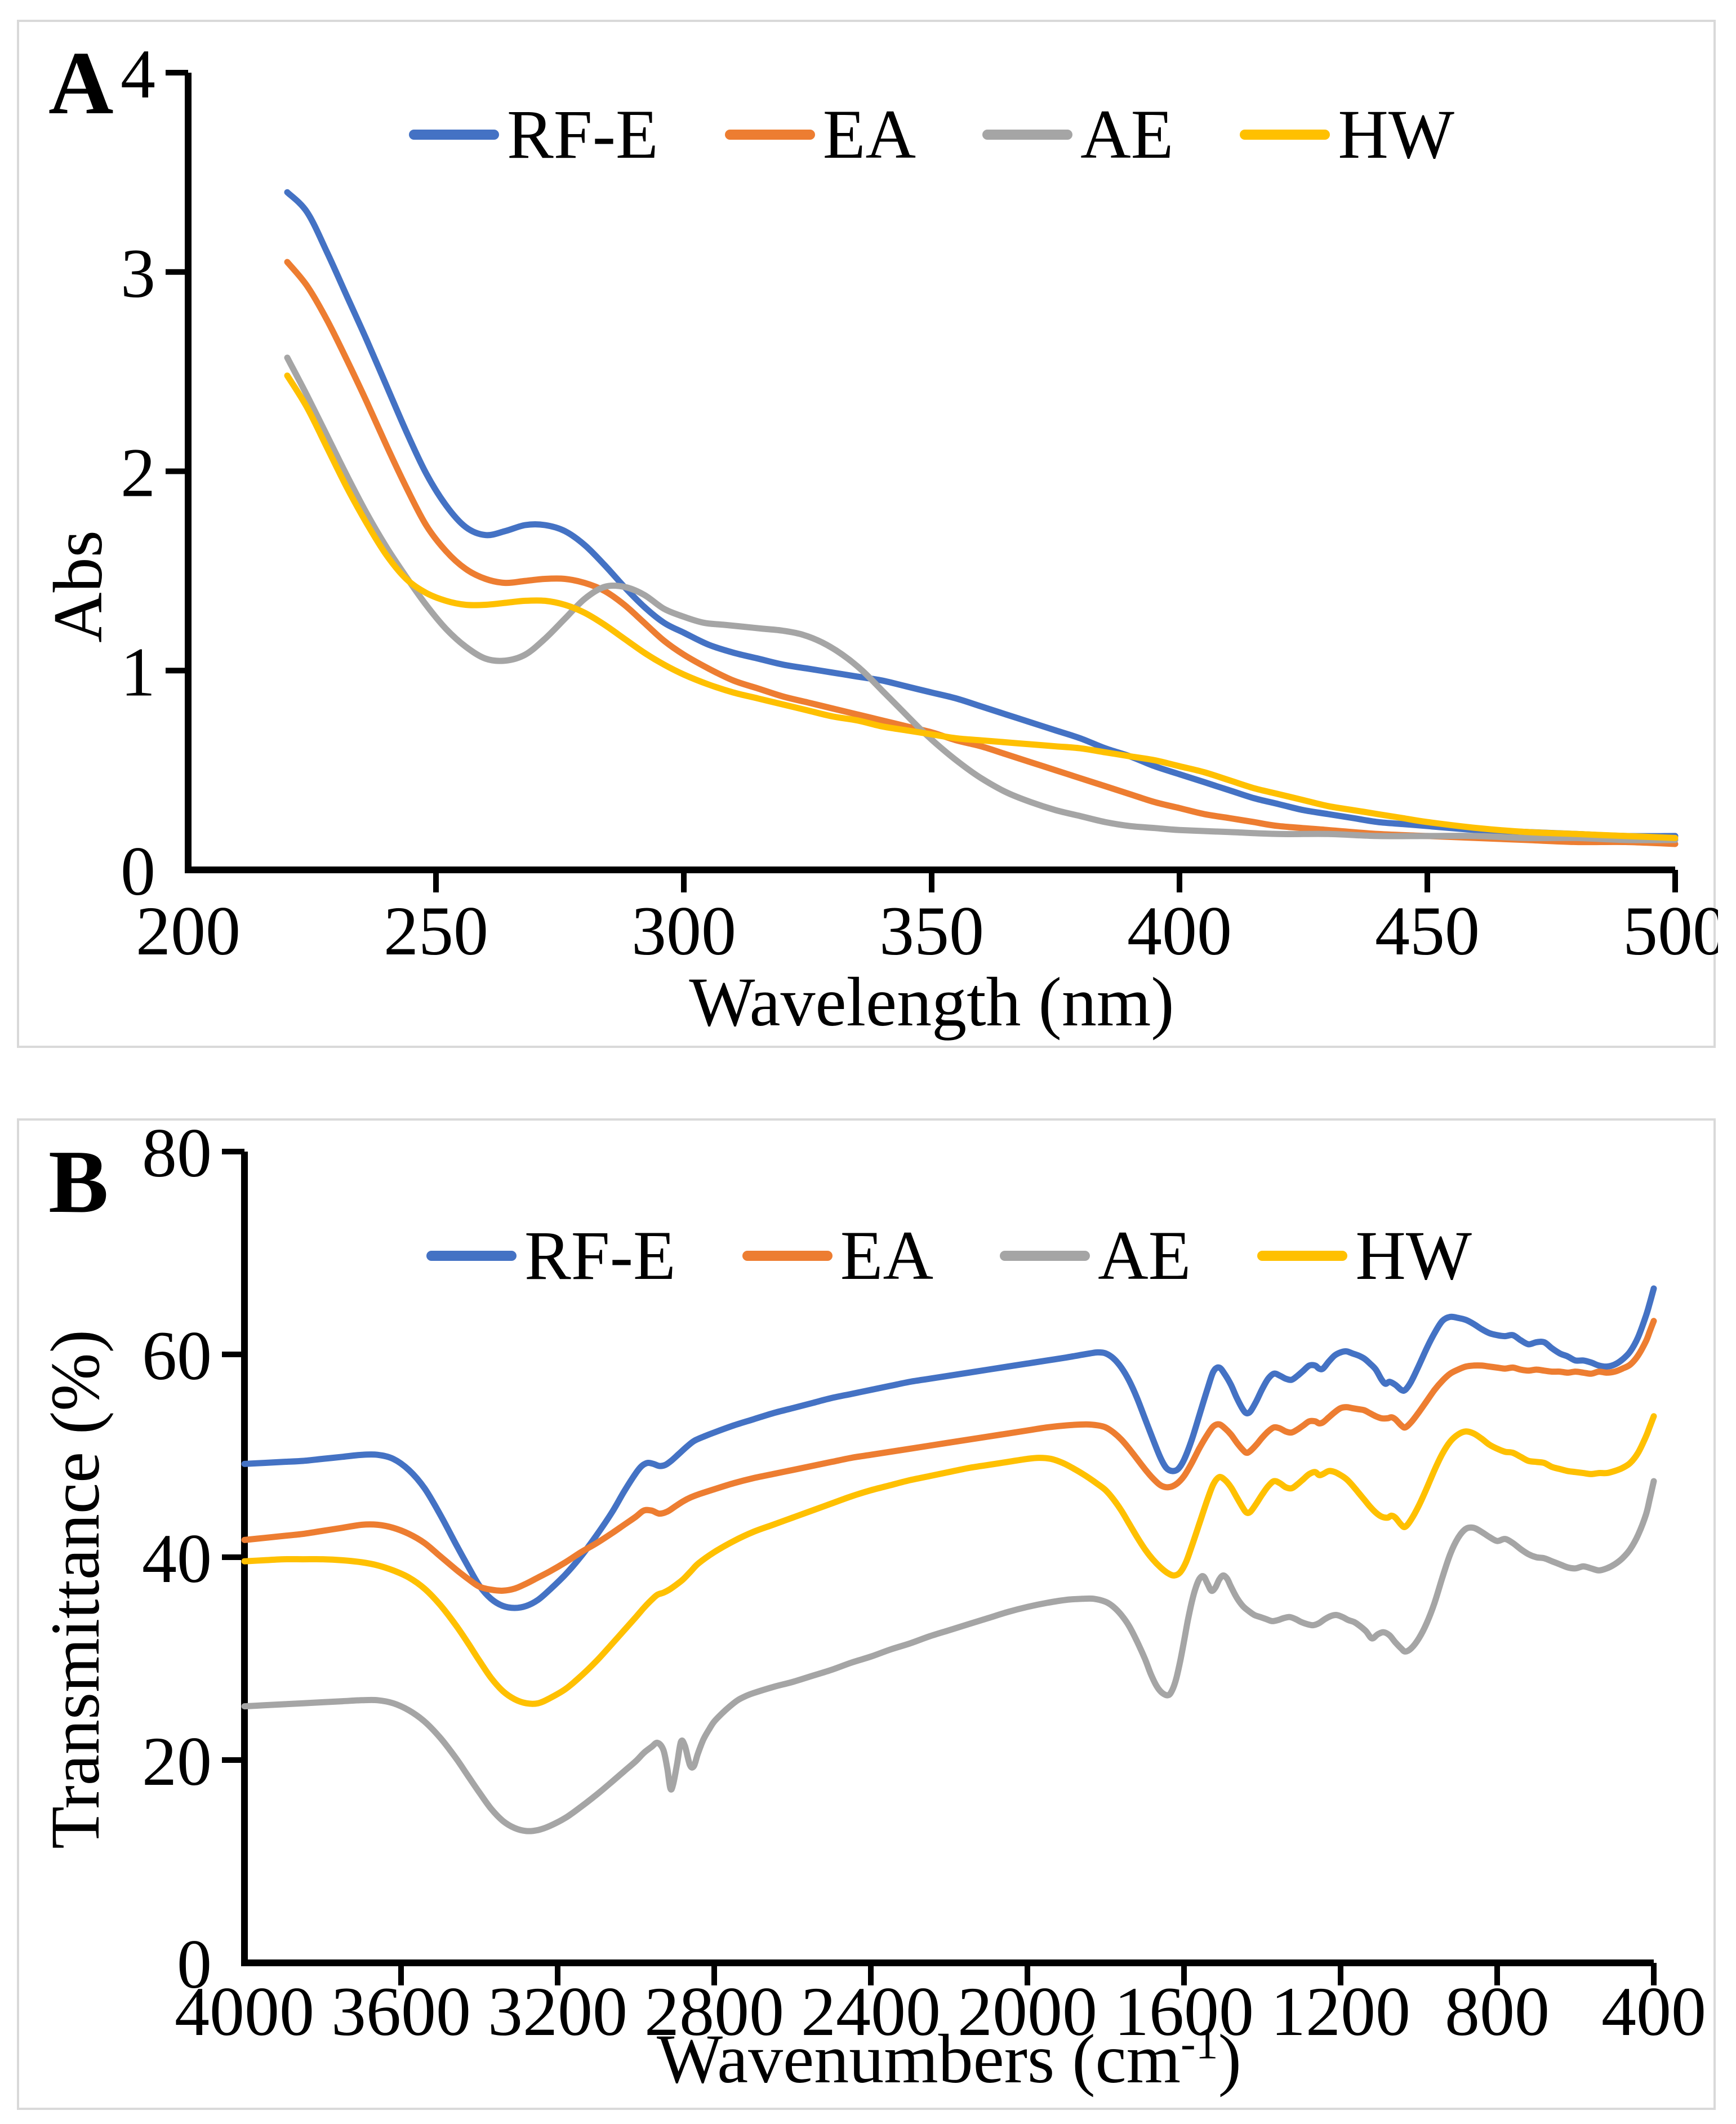  What do you see at coordinates (1230, 2059) in the screenshot?
I see `x-axis-title-close: )` at bounding box center [1230, 2059].